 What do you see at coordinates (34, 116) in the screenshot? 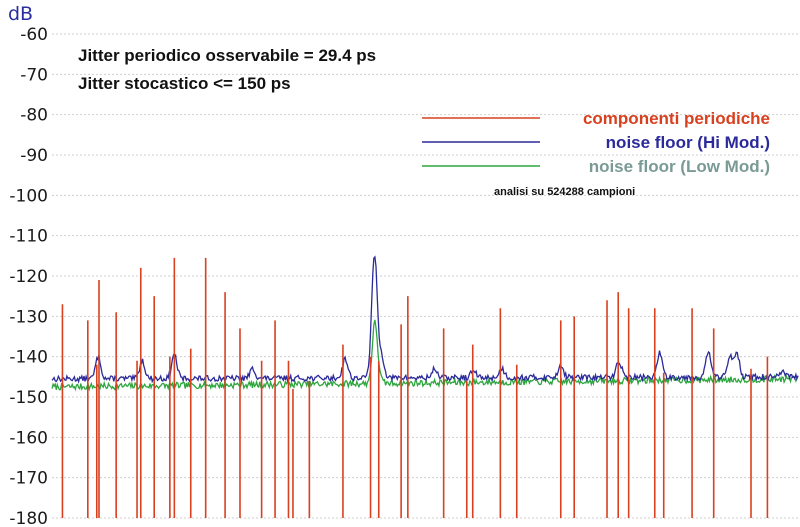
I see `y-tick-label: -80` at bounding box center [34, 116].